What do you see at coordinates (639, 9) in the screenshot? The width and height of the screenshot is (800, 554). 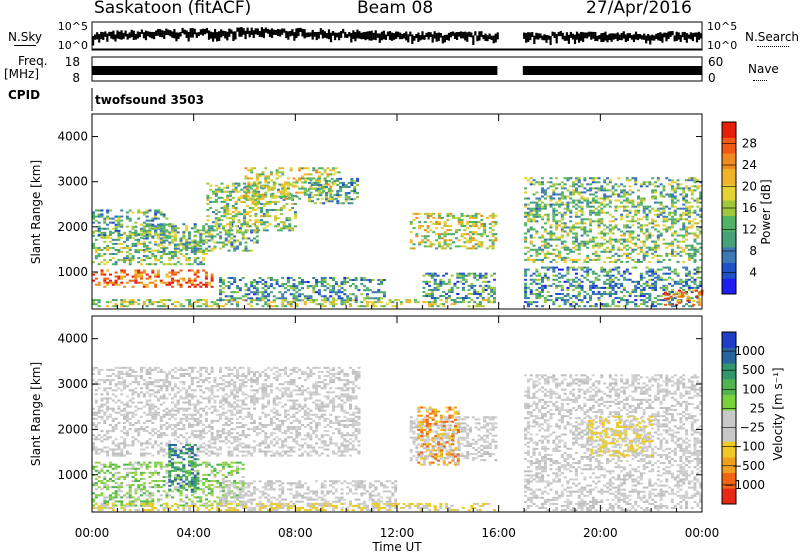 I see `date-title: 27/Apr/2016` at bounding box center [639, 9].